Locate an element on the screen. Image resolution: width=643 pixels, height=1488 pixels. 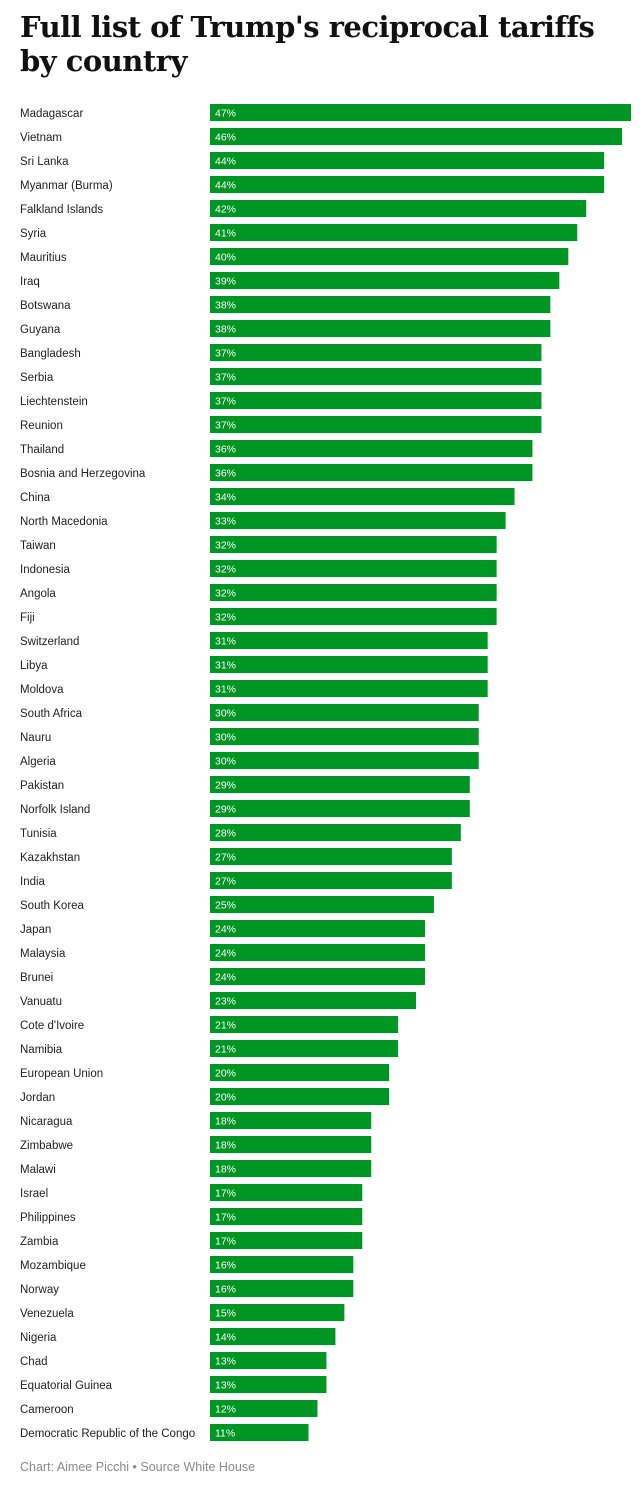
category-label: Thailand is located at coordinates (42, 450).